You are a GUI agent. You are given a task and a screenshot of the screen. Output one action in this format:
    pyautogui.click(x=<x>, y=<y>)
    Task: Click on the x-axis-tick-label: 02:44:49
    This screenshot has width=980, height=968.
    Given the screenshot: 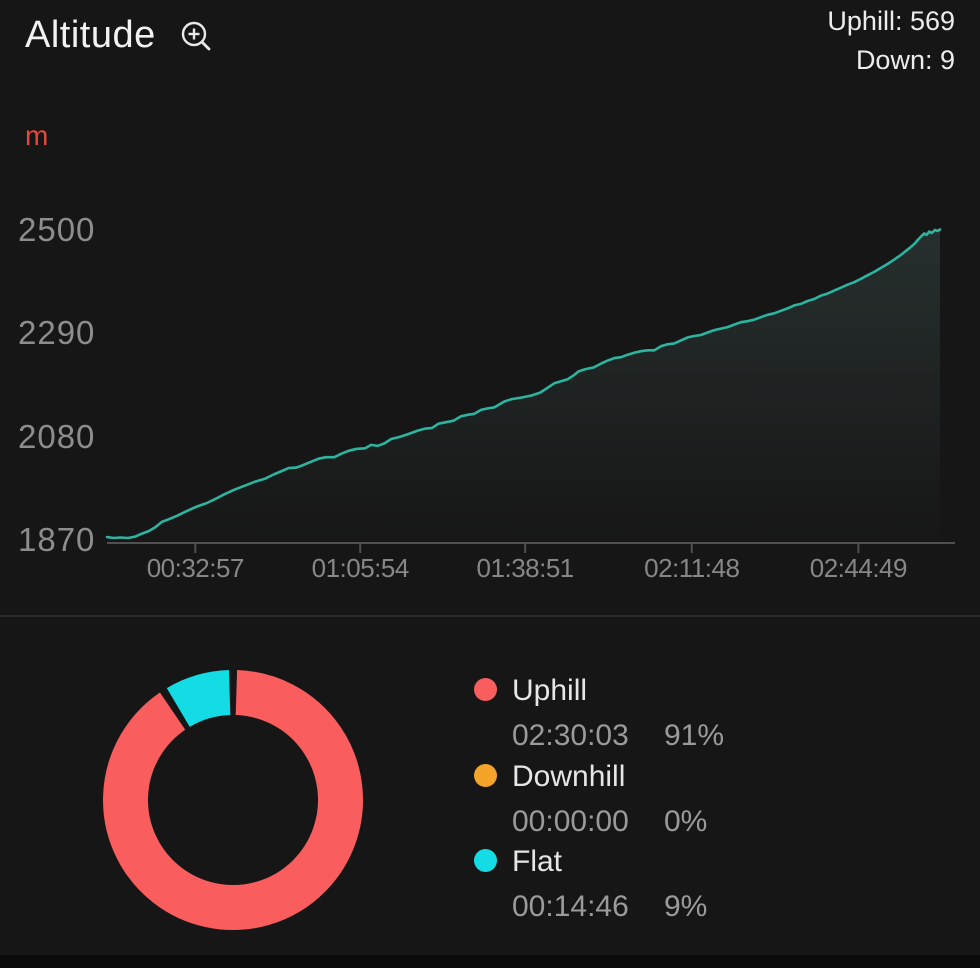 What is the action you would take?
    pyautogui.click(x=858, y=568)
    